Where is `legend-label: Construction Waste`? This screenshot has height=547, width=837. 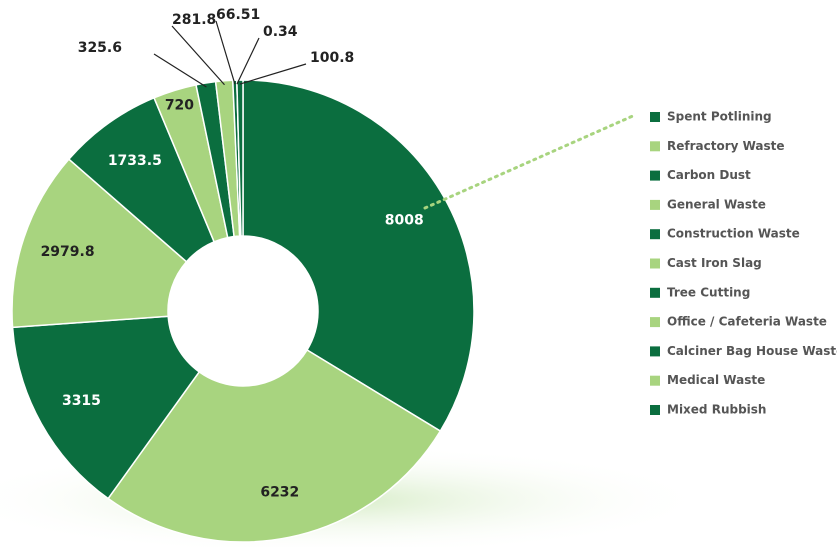
legend-label: Construction Waste is located at coordinates (733, 234).